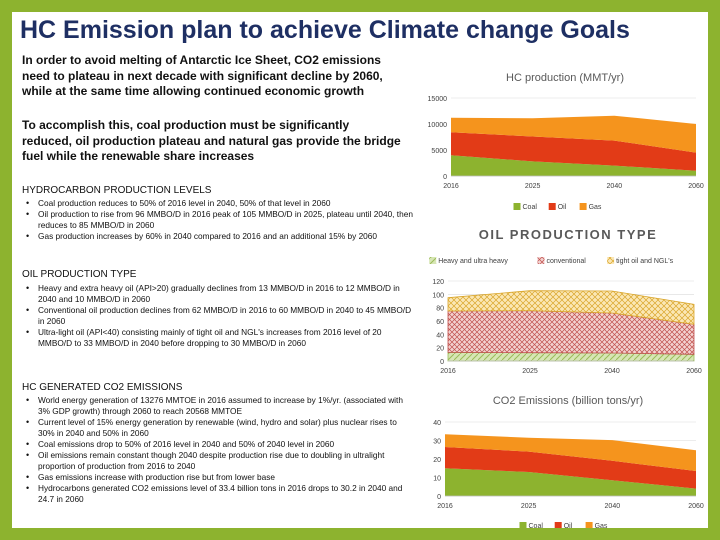  Describe the element at coordinates (117, 190) in the screenshot. I see `section-heading-hc-production: HYDROCARBON PRODUCTION LEVELS` at that location.